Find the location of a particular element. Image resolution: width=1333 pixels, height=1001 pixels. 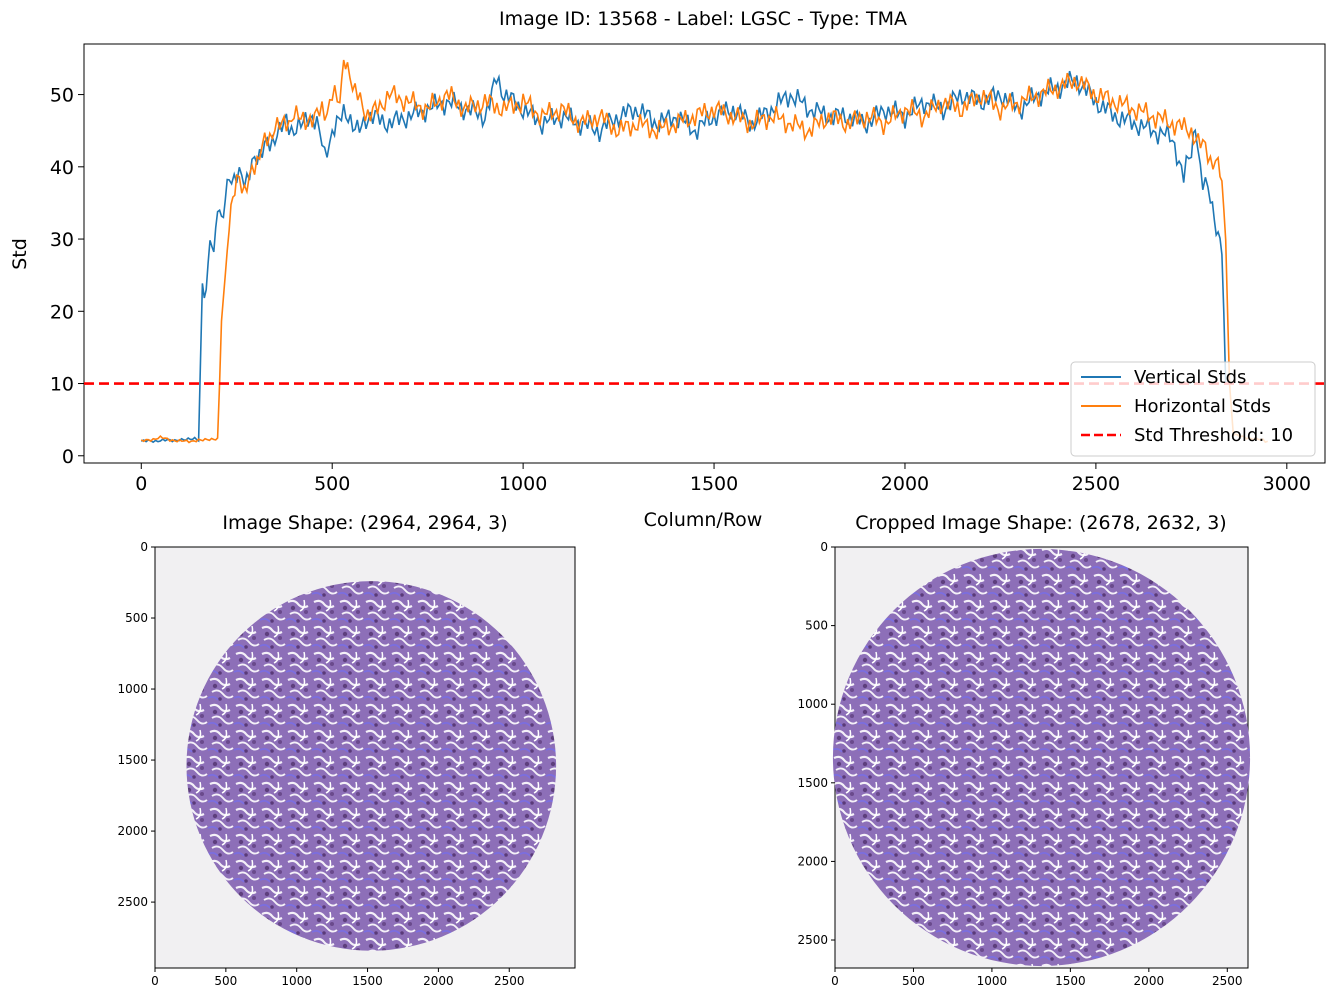

legend-box is located at coordinates (1193, 409).